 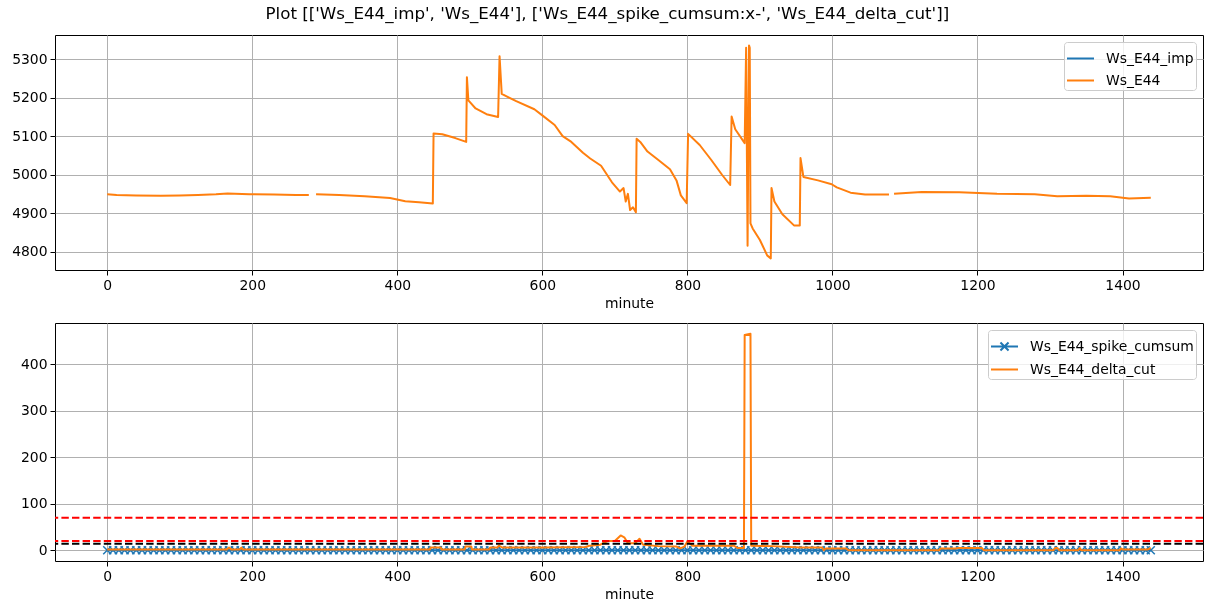 I want to click on y-tick-label: 4900, so click(x=30, y=212).